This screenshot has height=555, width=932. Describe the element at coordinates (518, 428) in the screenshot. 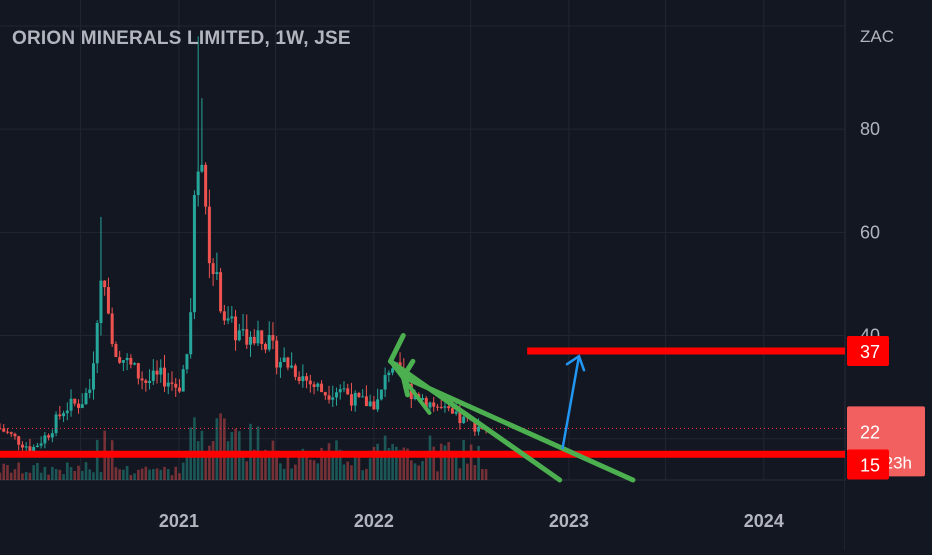

I see `channel-line` at that location.